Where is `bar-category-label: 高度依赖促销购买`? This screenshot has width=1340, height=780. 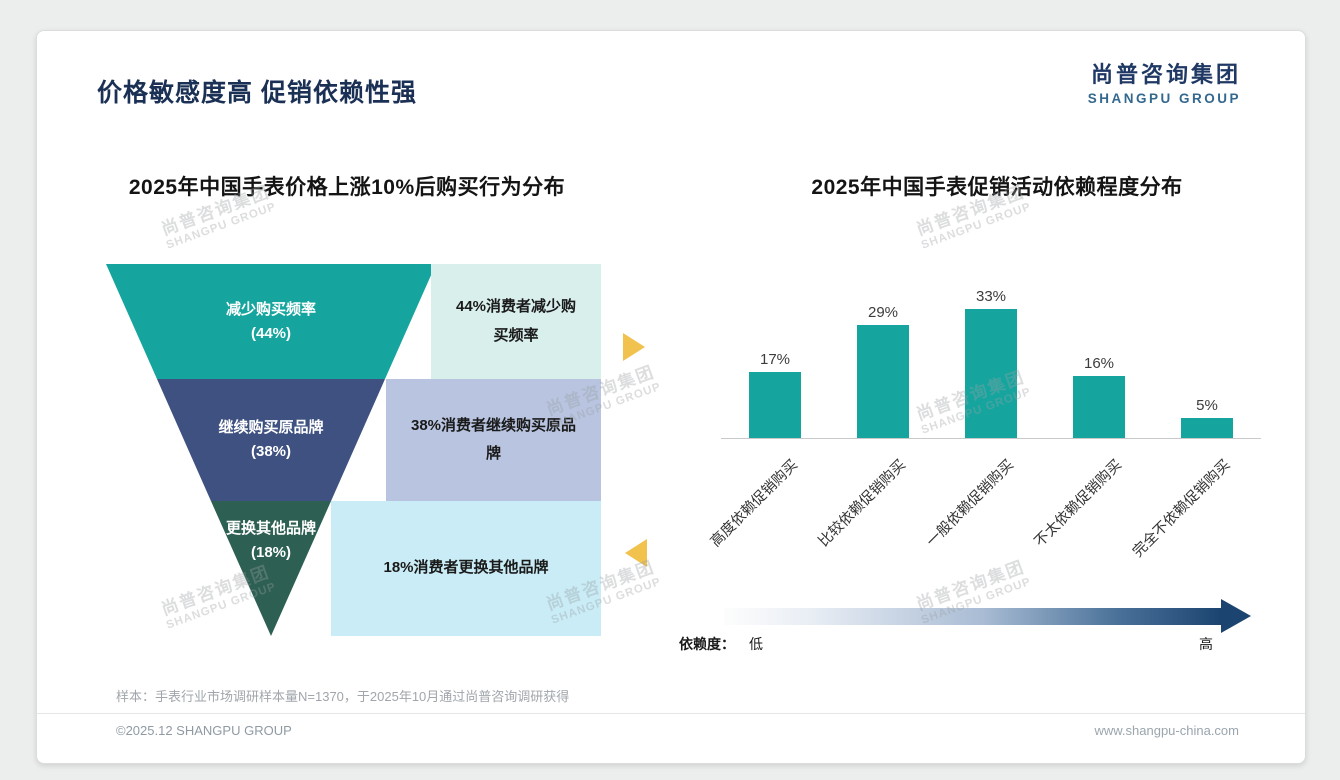
bar-category-label: 高度依赖促销购买 is located at coordinates (754, 503).